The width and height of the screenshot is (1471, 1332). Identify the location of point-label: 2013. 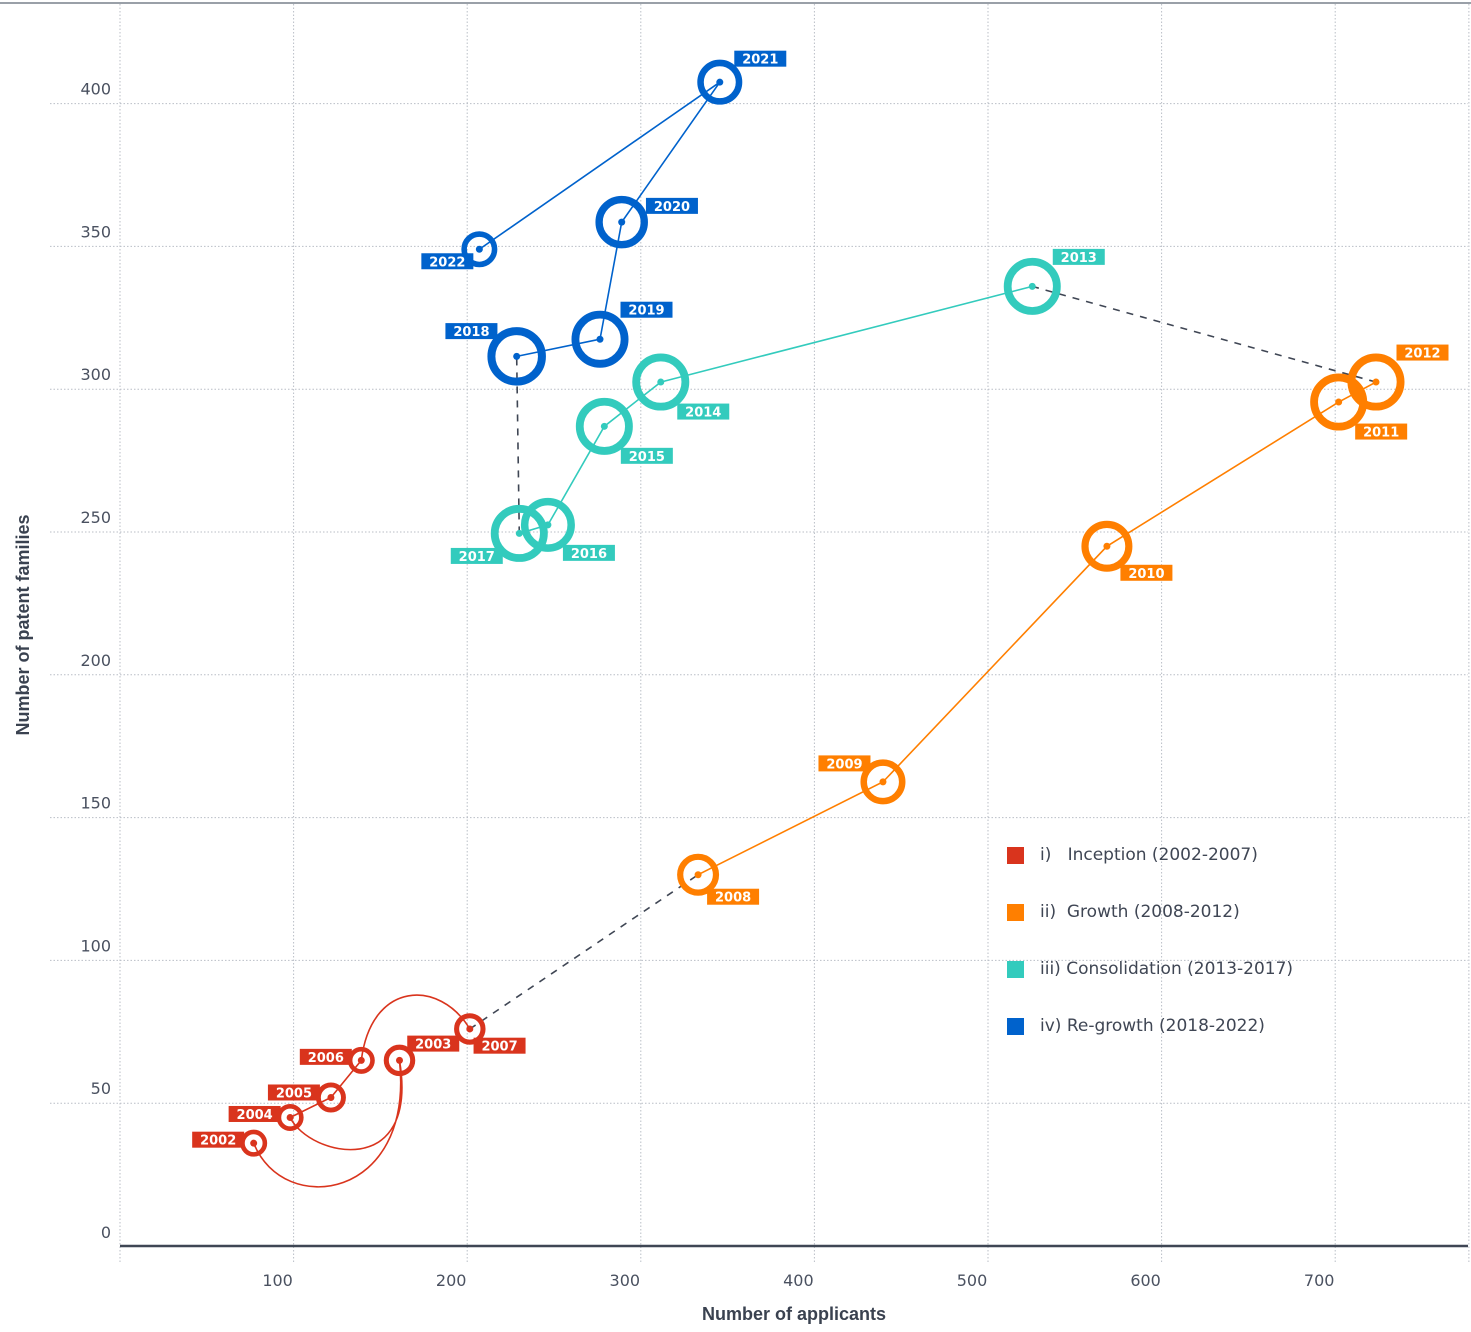
(1079, 258).